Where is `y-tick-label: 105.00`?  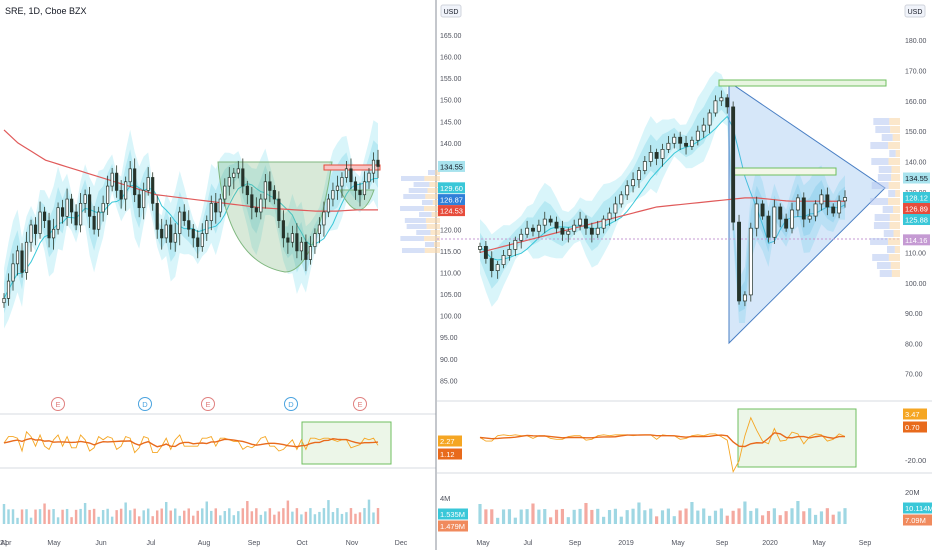 y-tick-label: 105.00 is located at coordinates (451, 295).